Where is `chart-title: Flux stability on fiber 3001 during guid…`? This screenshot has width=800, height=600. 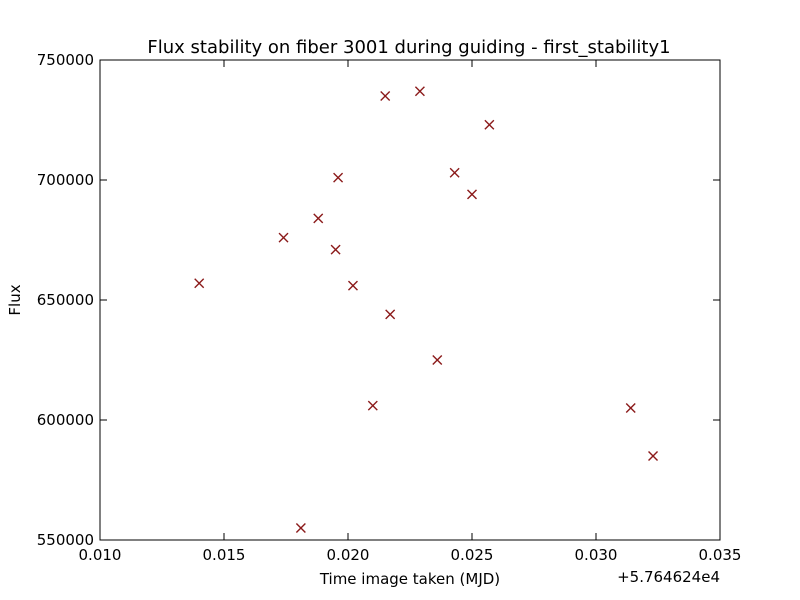
chart-title: Flux stability on fiber 3001 during guid… is located at coordinates (408, 47).